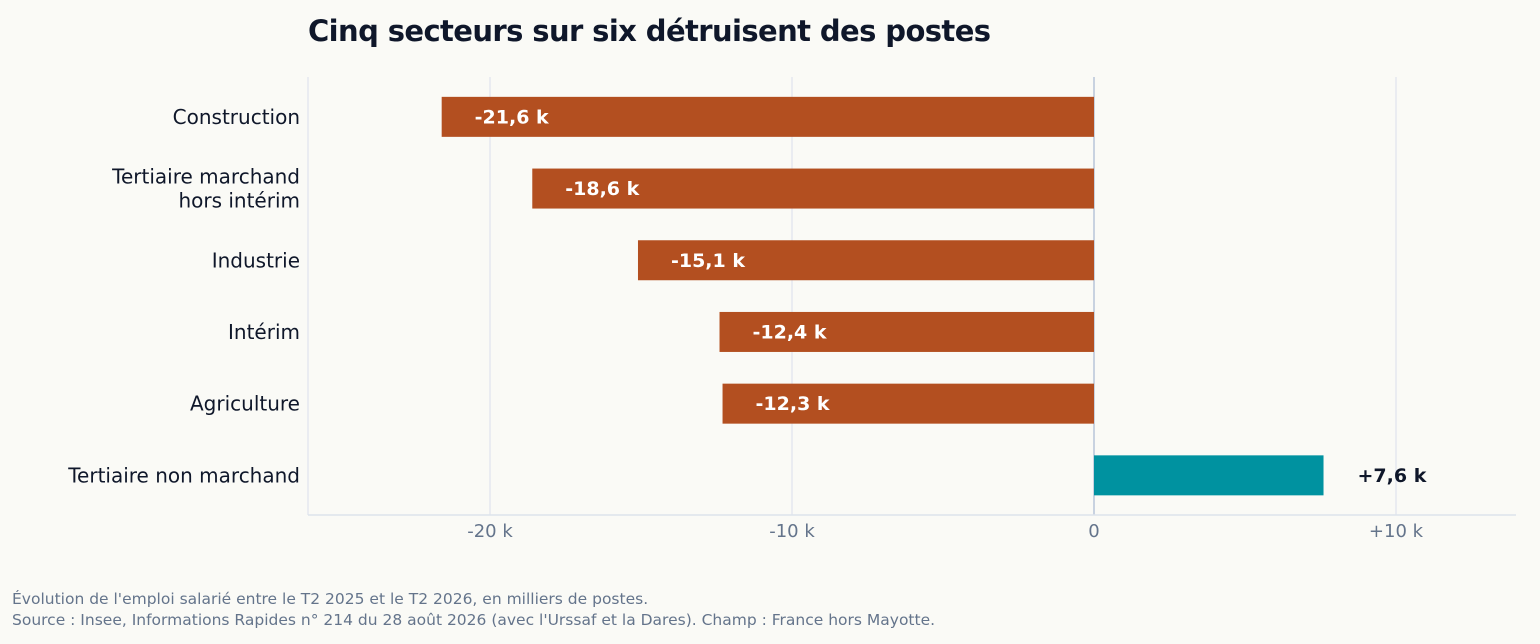 The height and width of the screenshot is (644, 1540). Describe the element at coordinates (490, 531) in the screenshot. I see `x-tick-label: -20 k` at that location.